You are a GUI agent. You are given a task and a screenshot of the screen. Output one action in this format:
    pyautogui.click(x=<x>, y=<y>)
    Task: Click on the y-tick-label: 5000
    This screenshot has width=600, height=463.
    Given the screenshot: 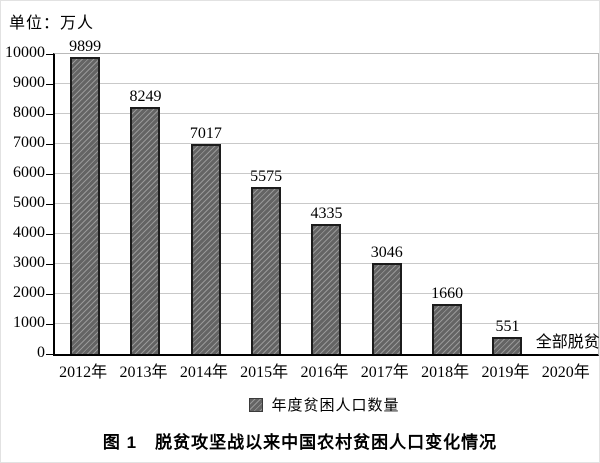 What is the action you would take?
    pyautogui.click(x=29, y=202)
    